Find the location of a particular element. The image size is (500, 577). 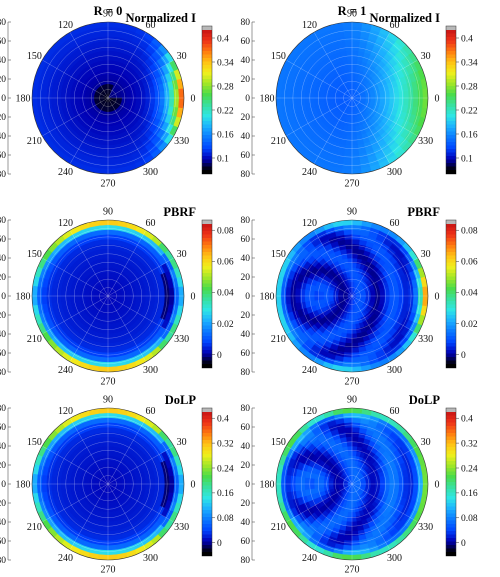

colorbar-tick-label: 0.22 is located at coordinates (225, 111).